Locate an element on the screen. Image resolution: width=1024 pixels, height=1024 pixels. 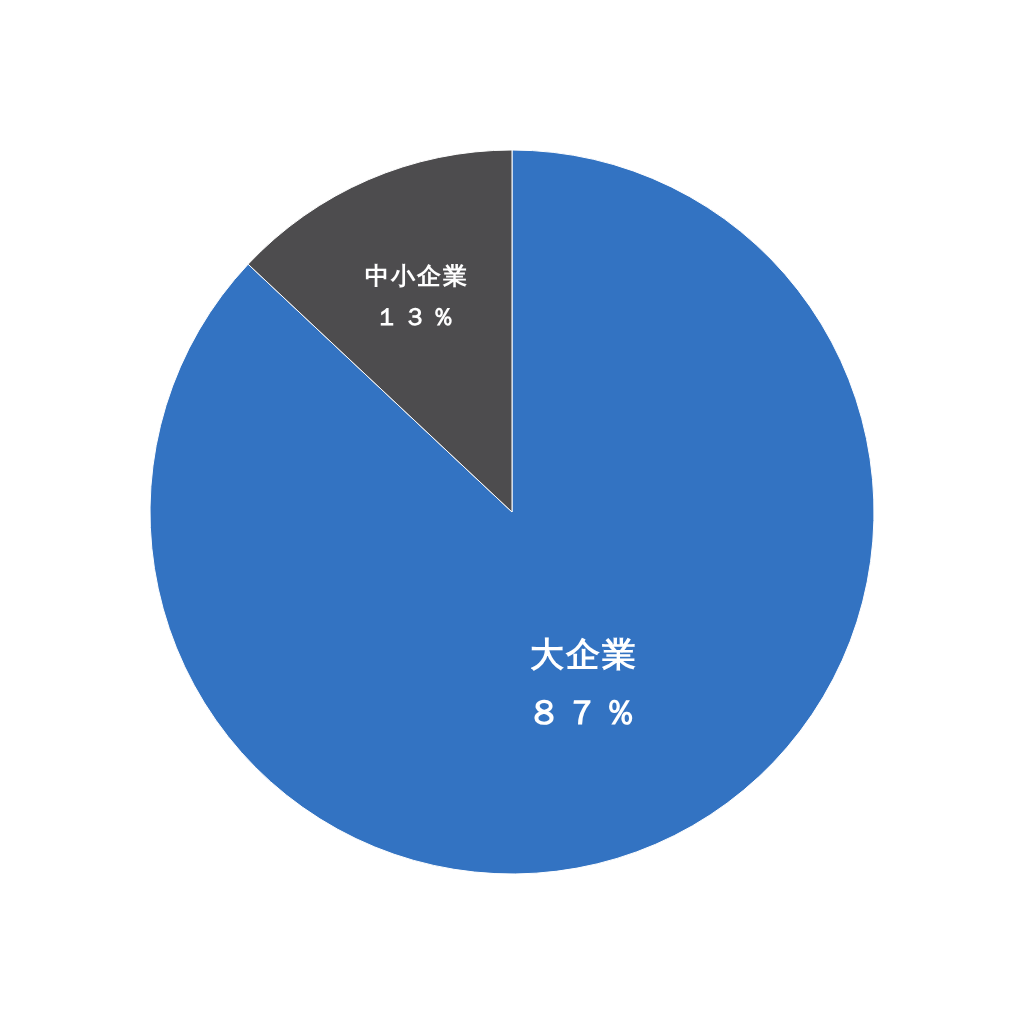
slice-label: 大企業 is located at coordinates (583, 654).